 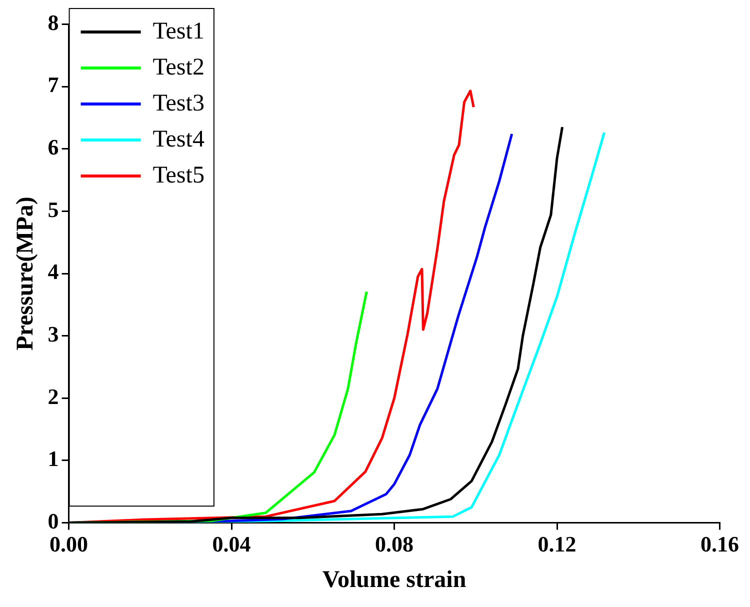 I want to click on y-tick-label: 5, so click(x=53, y=209).